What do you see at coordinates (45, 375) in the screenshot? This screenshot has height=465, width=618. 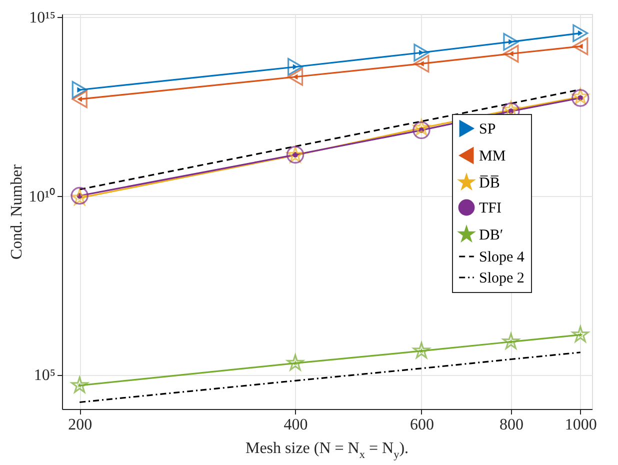 I see `y-tick-label: 10⁵` at bounding box center [45, 375].